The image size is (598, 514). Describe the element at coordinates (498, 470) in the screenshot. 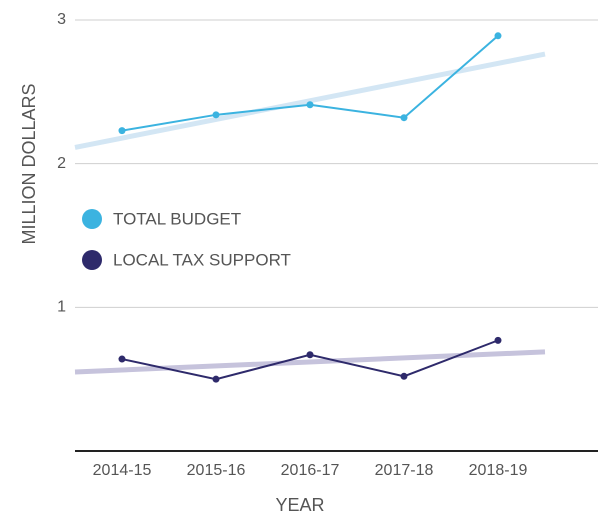

I see `x-tick-label: 2018-19` at that location.